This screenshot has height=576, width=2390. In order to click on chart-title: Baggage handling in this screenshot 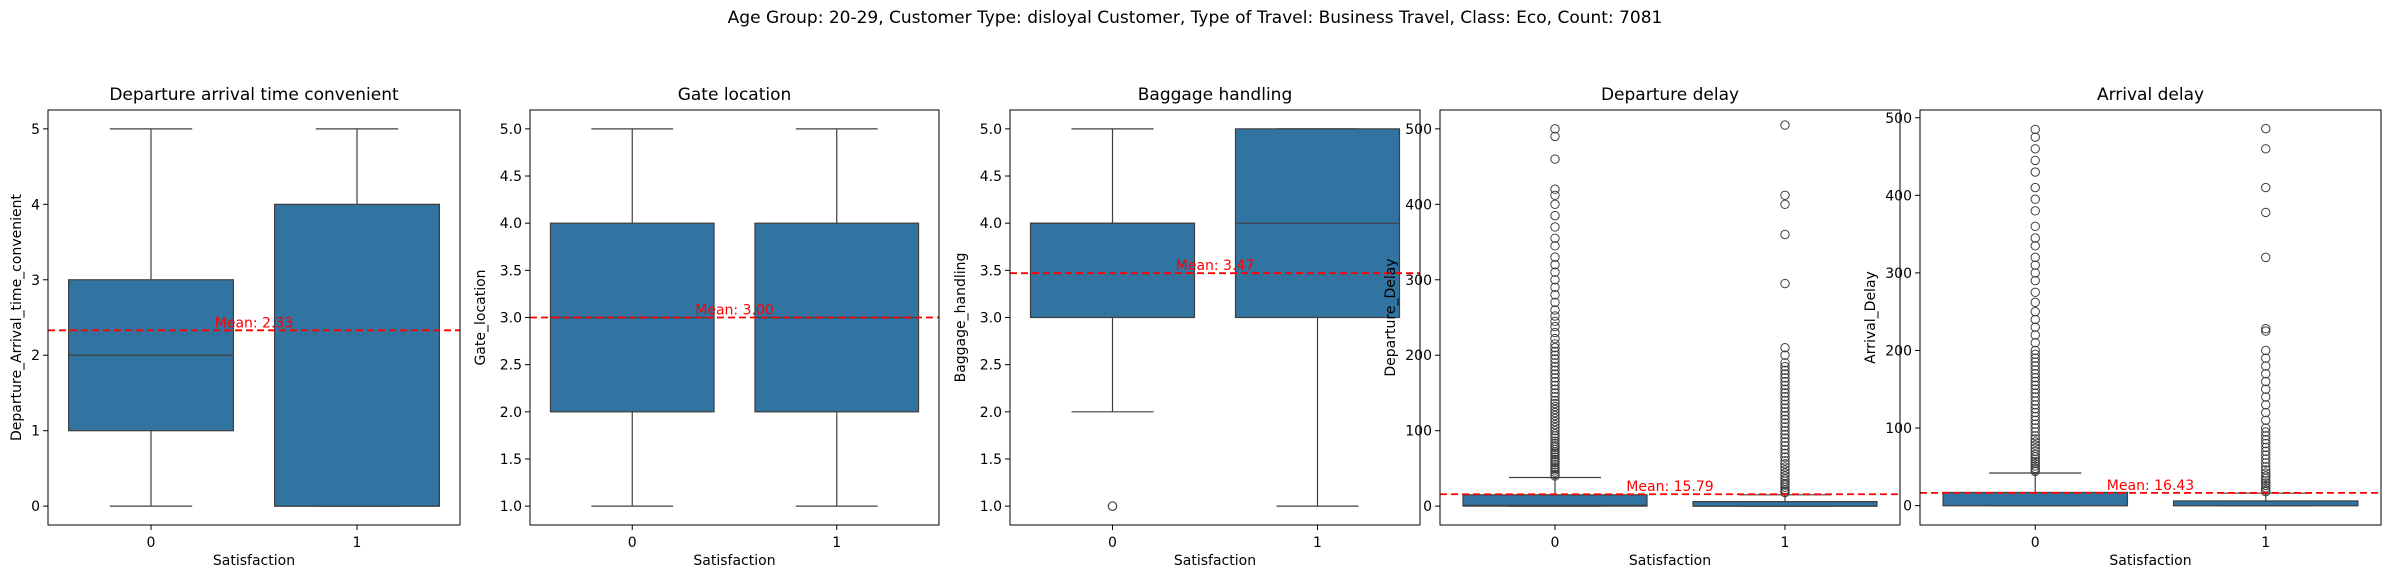, I will do `click(1215, 95)`.